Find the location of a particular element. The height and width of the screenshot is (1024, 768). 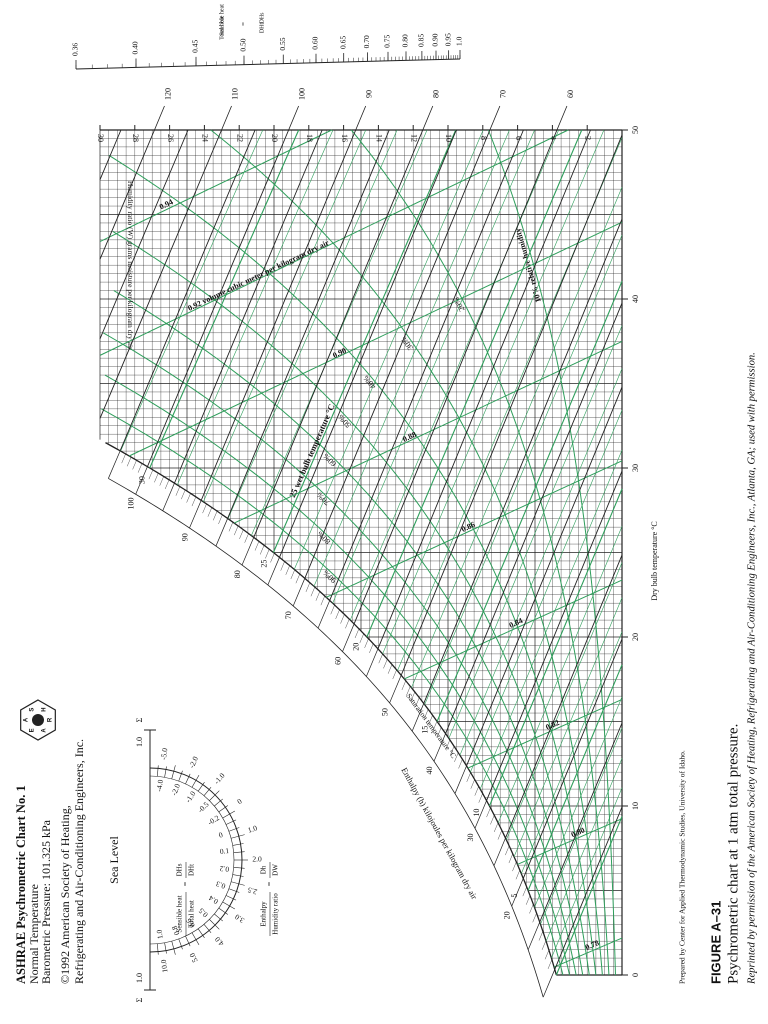

shr-tick-label: 1.0 is located at coordinates (459, 41).